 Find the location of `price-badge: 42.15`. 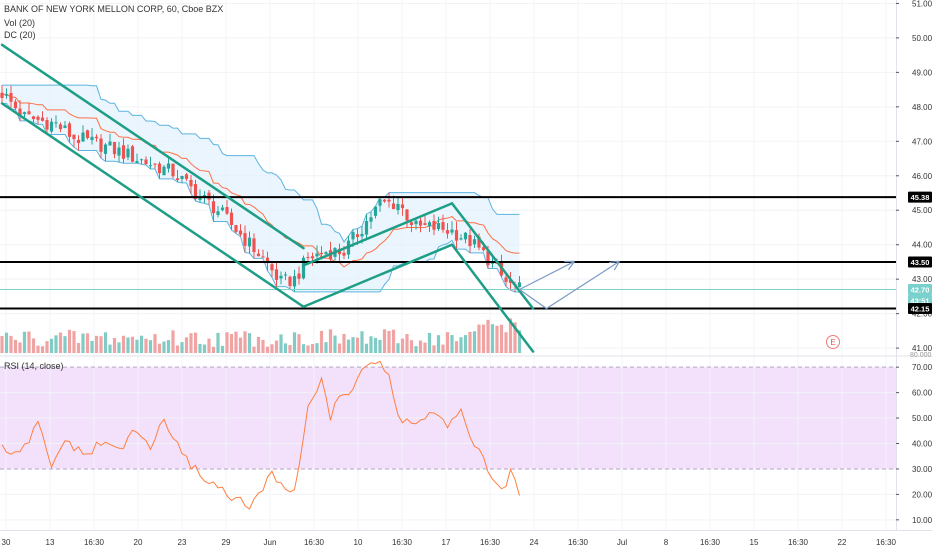

price-badge: 42.15 is located at coordinates (920, 308).